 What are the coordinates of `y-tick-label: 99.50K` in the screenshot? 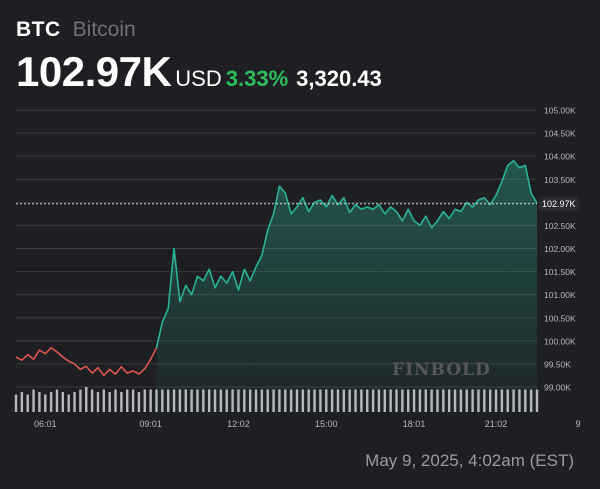 It's located at (557, 364).